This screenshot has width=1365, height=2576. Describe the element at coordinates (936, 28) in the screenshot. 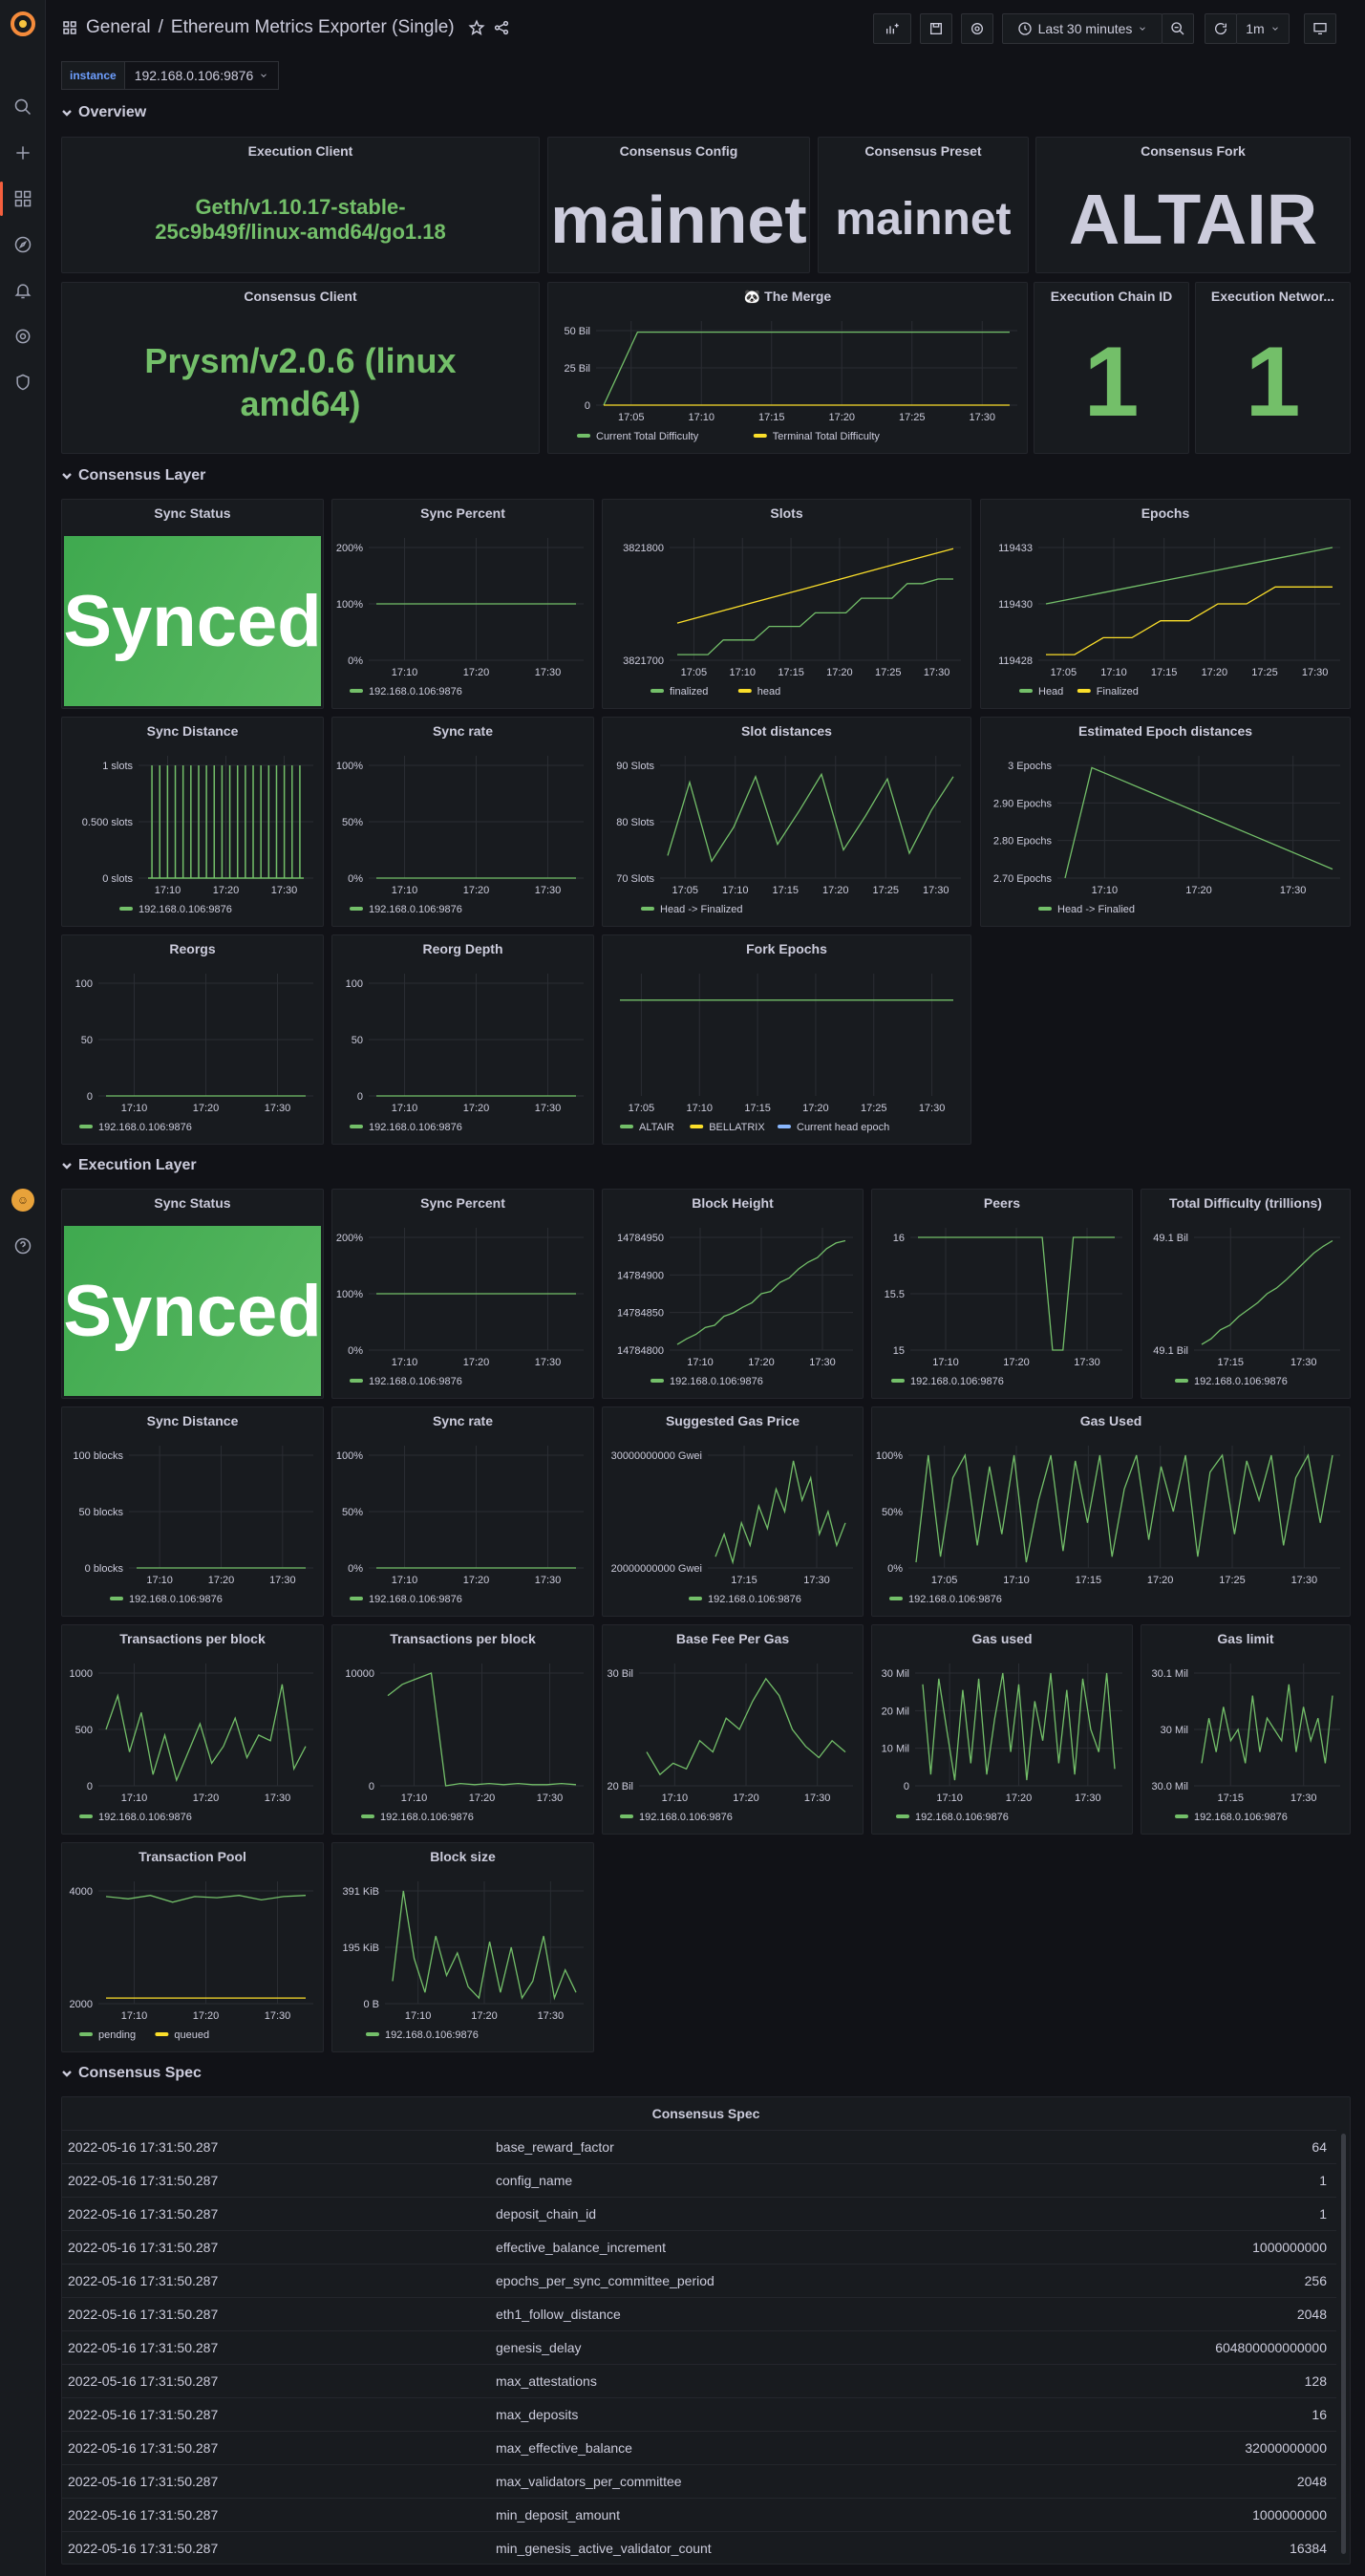

I see `save-dashboard-button` at that location.